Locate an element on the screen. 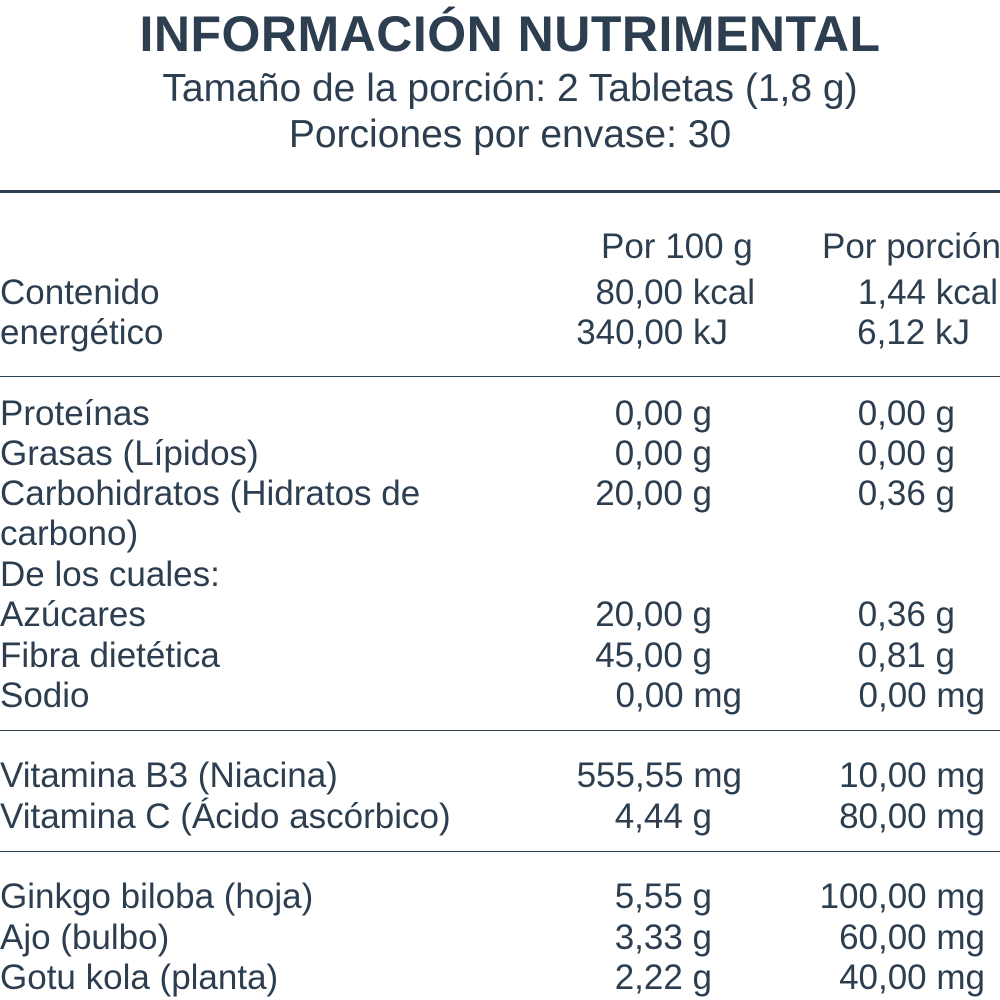  value-per-serving: 80,00 mg is located at coordinates (912, 816).